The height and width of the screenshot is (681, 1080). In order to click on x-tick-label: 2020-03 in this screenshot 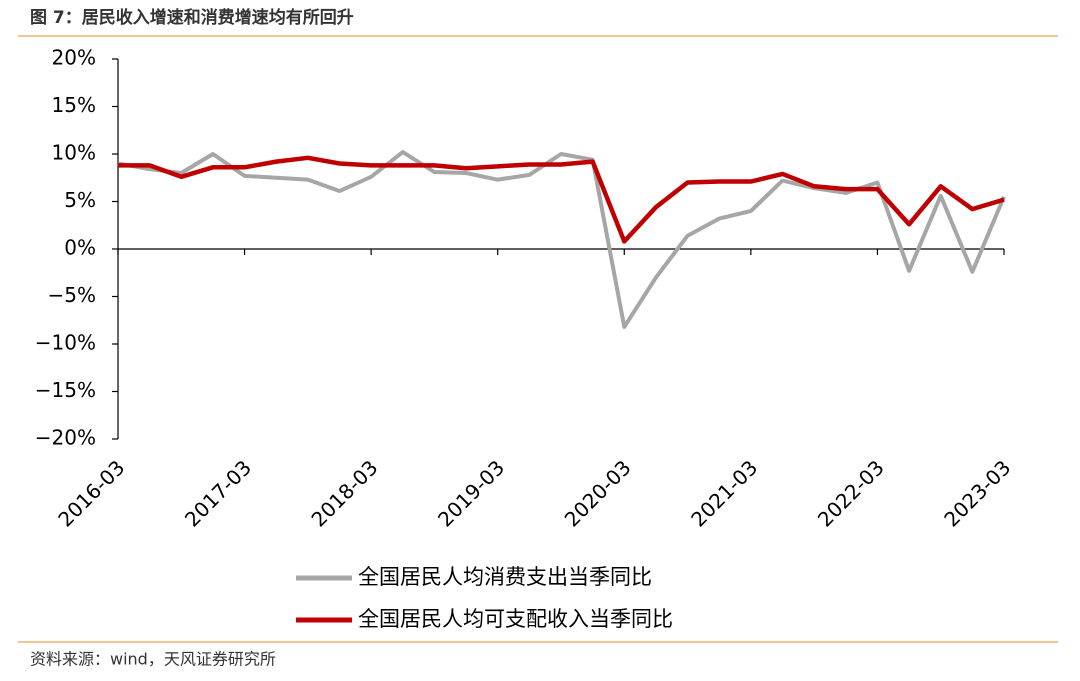, I will do `click(598, 493)`.